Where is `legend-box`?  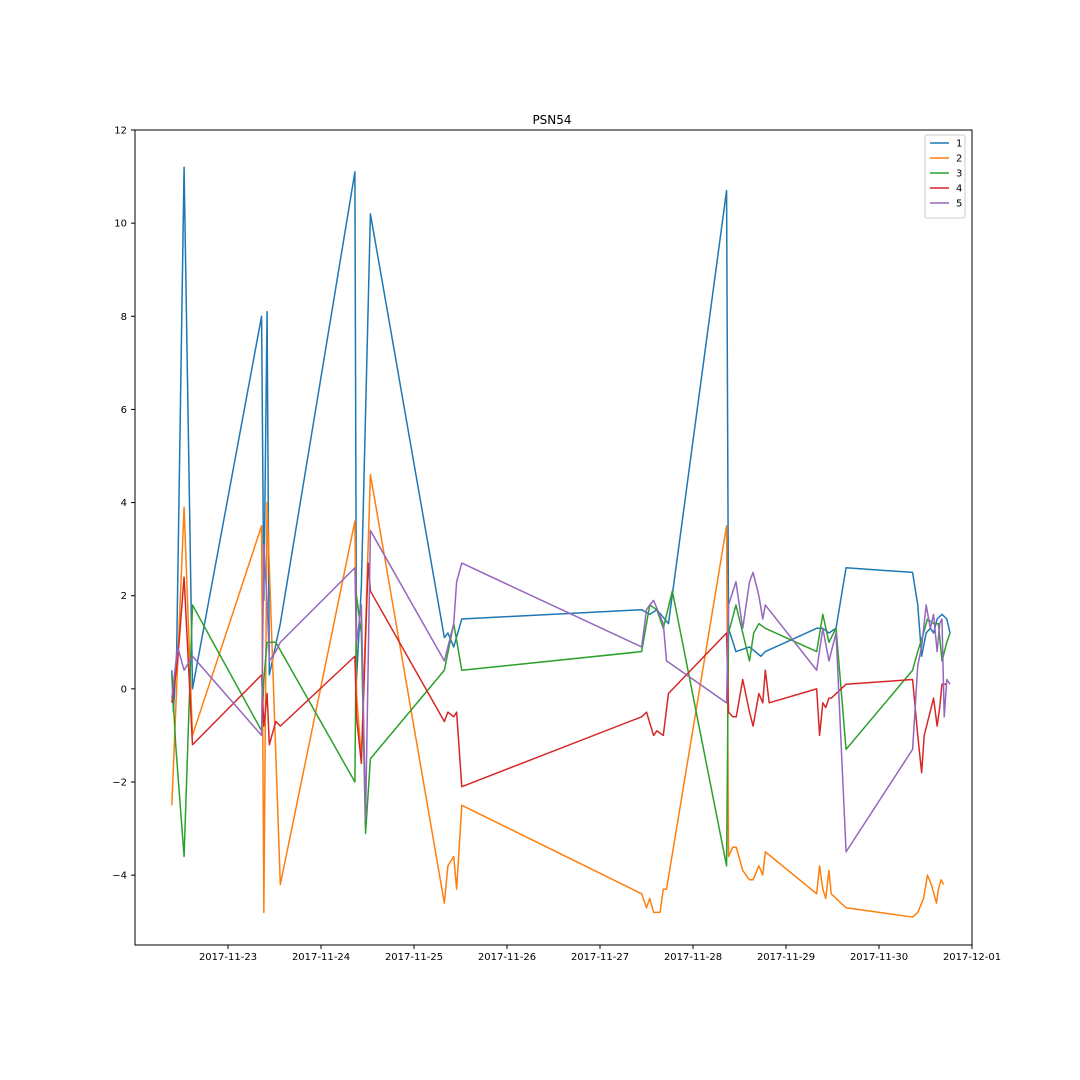 legend-box is located at coordinates (945, 176).